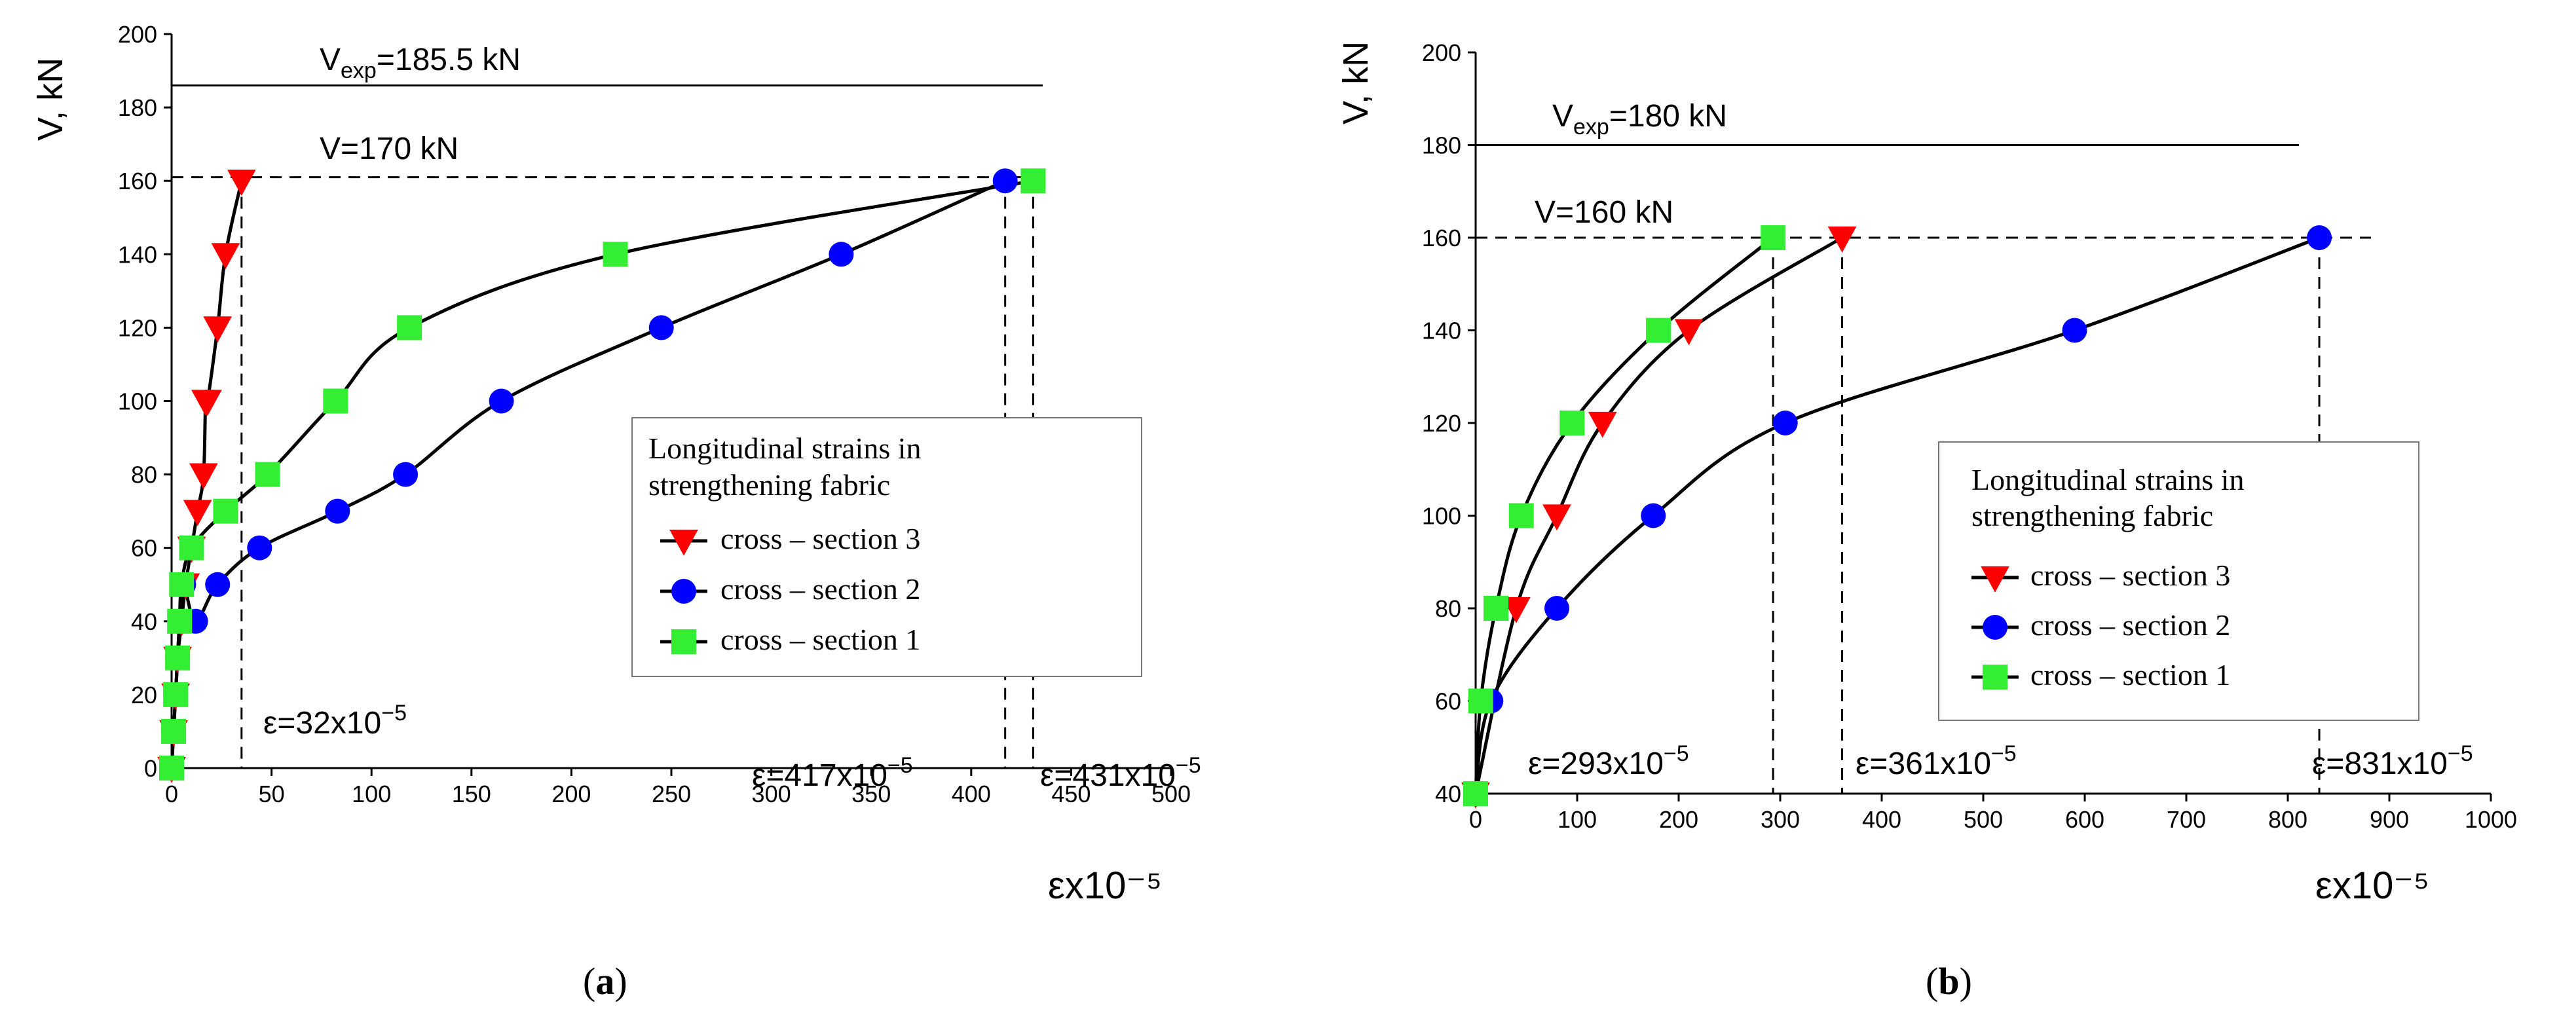 This screenshot has width=2576, height=1030. I want to click on caption-a: (a), so click(605, 981).